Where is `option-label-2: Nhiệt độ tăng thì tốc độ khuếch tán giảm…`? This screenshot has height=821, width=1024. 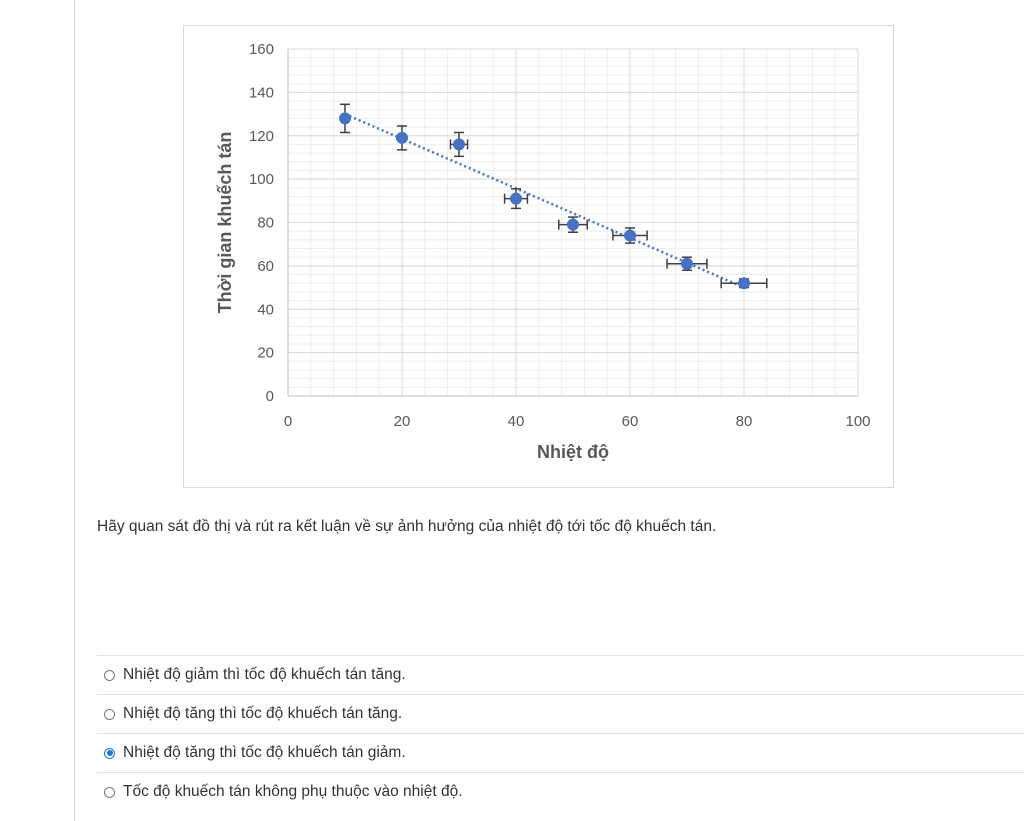
option-label-2: Nhiệt độ tăng thì tốc độ khuếch tán giảm… is located at coordinates (264, 752).